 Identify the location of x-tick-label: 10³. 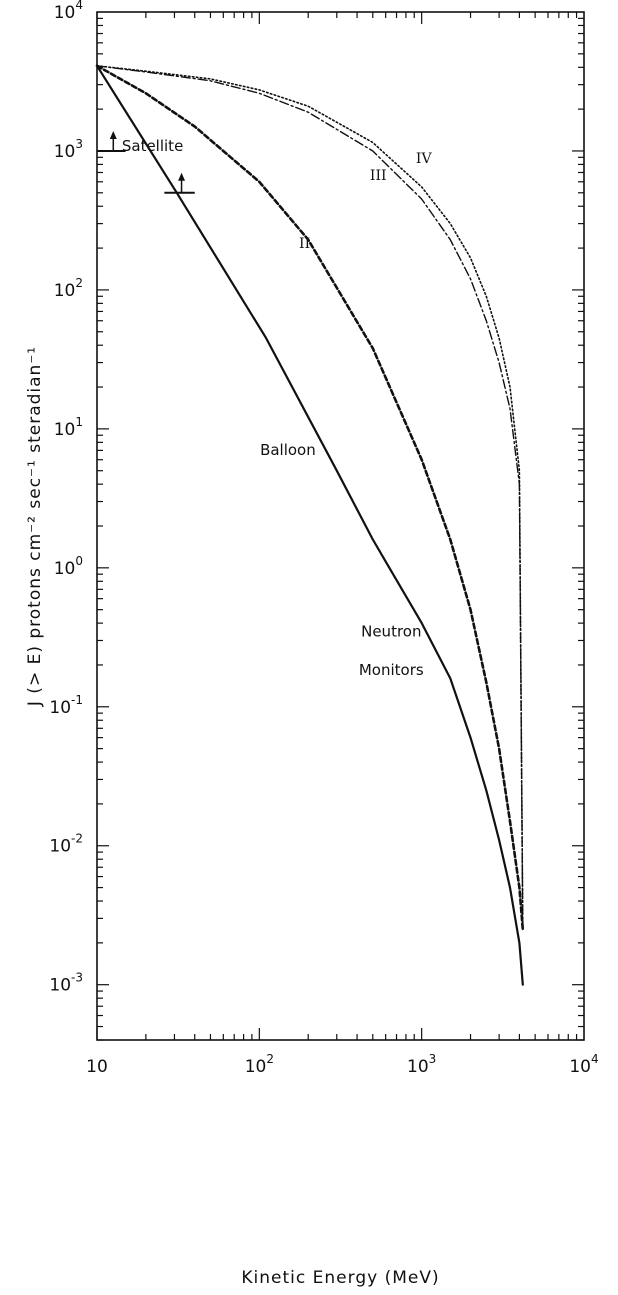
(421, 1064).